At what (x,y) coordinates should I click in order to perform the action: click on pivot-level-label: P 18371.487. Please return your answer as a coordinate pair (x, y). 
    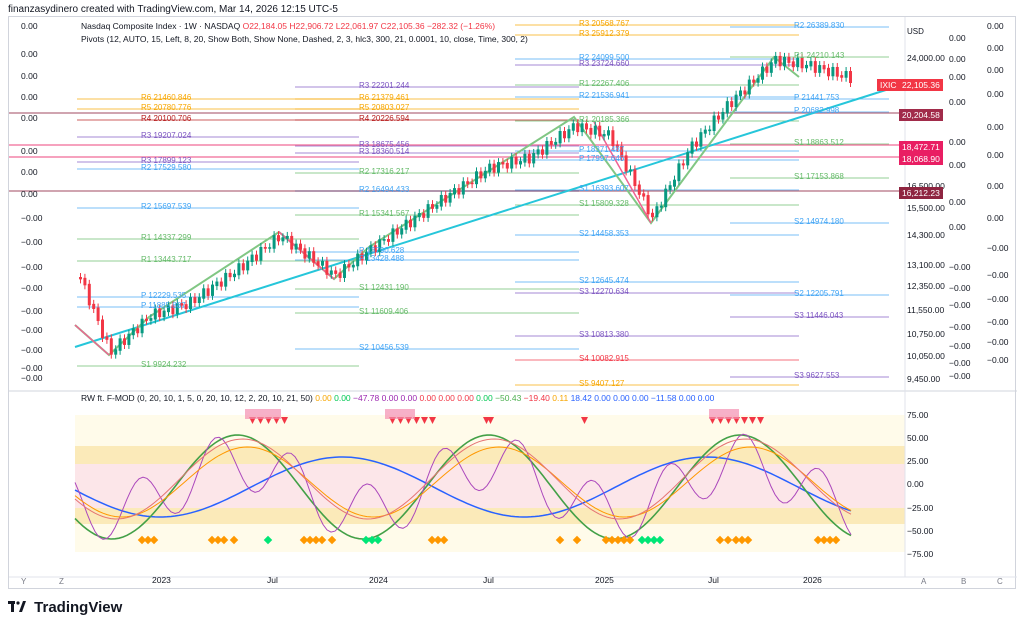
    Looking at the image, I should click on (602, 149).